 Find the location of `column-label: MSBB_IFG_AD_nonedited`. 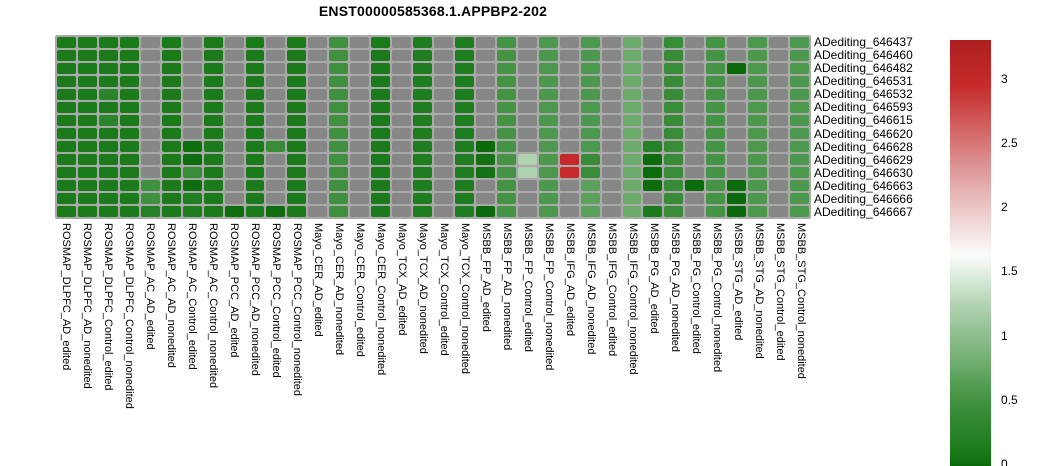

column-label: MSBB_IFG_AD_nonedited is located at coordinates (590, 289).